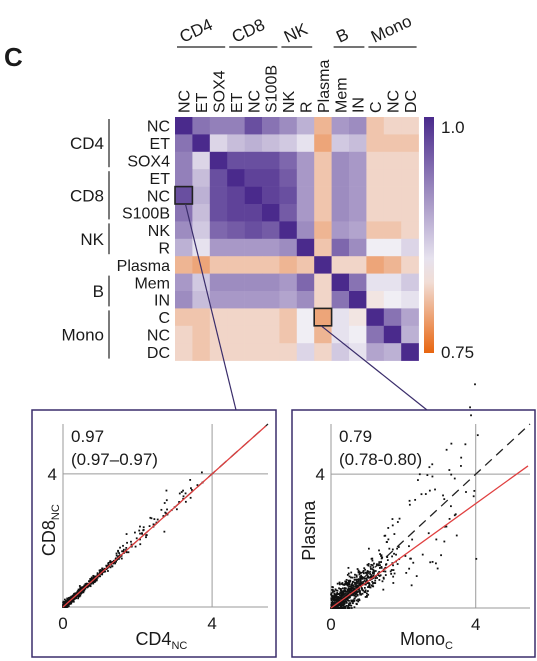 Image resolution: width=537 pixels, height=661 pixels. I want to click on x-axis-label: MonoC, so click(426, 640).